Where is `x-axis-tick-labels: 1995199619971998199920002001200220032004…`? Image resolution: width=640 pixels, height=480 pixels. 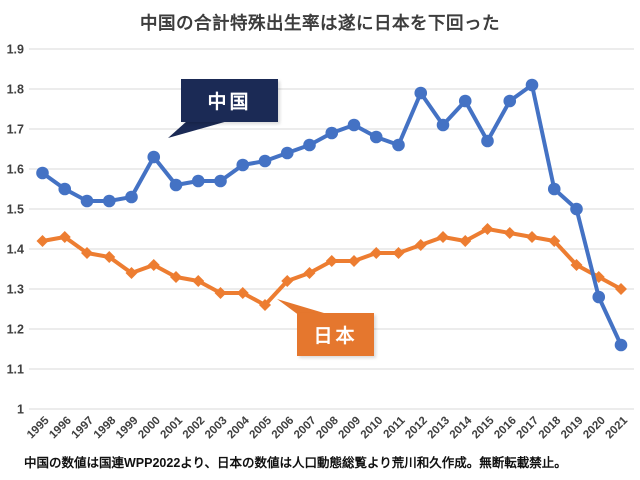
x-axis-tick-labels: 1995199619971998199920002001200220032004… is located at coordinates (328, 427).